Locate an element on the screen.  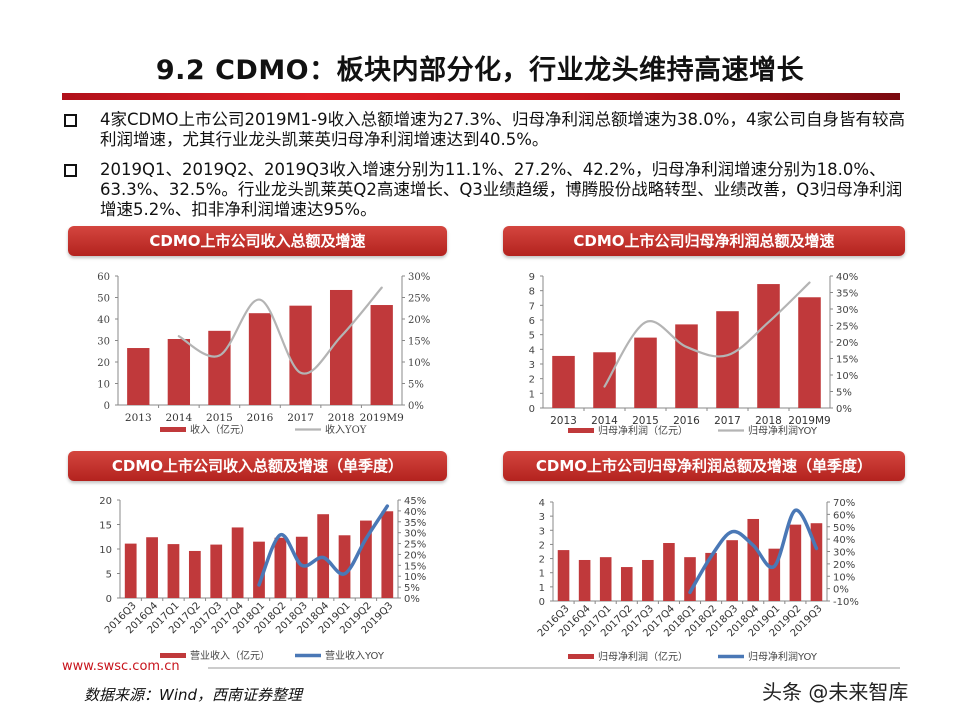
left-tick-label: 5 is located at coordinates (532, 336).